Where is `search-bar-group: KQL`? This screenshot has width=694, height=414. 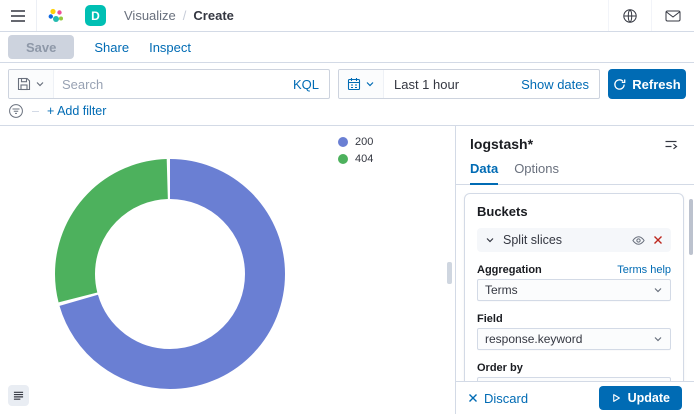
search-bar-group: KQL is located at coordinates (169, 84).